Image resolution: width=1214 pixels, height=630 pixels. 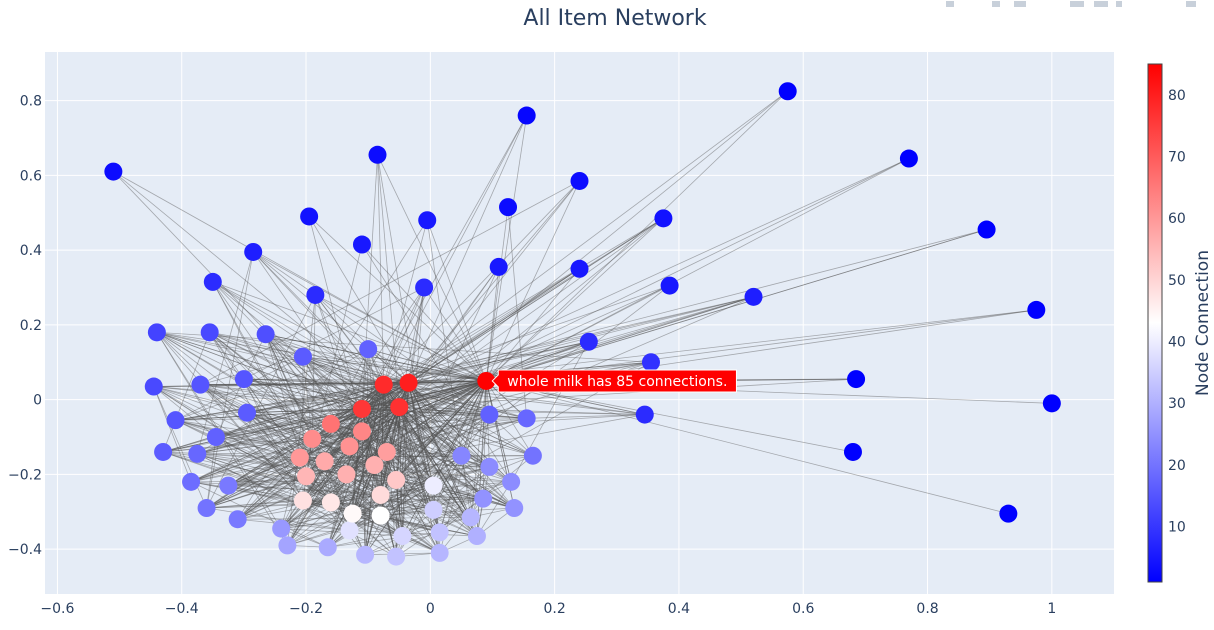 I want to click on zoom-out-icon, so click(x=1101, y=4).